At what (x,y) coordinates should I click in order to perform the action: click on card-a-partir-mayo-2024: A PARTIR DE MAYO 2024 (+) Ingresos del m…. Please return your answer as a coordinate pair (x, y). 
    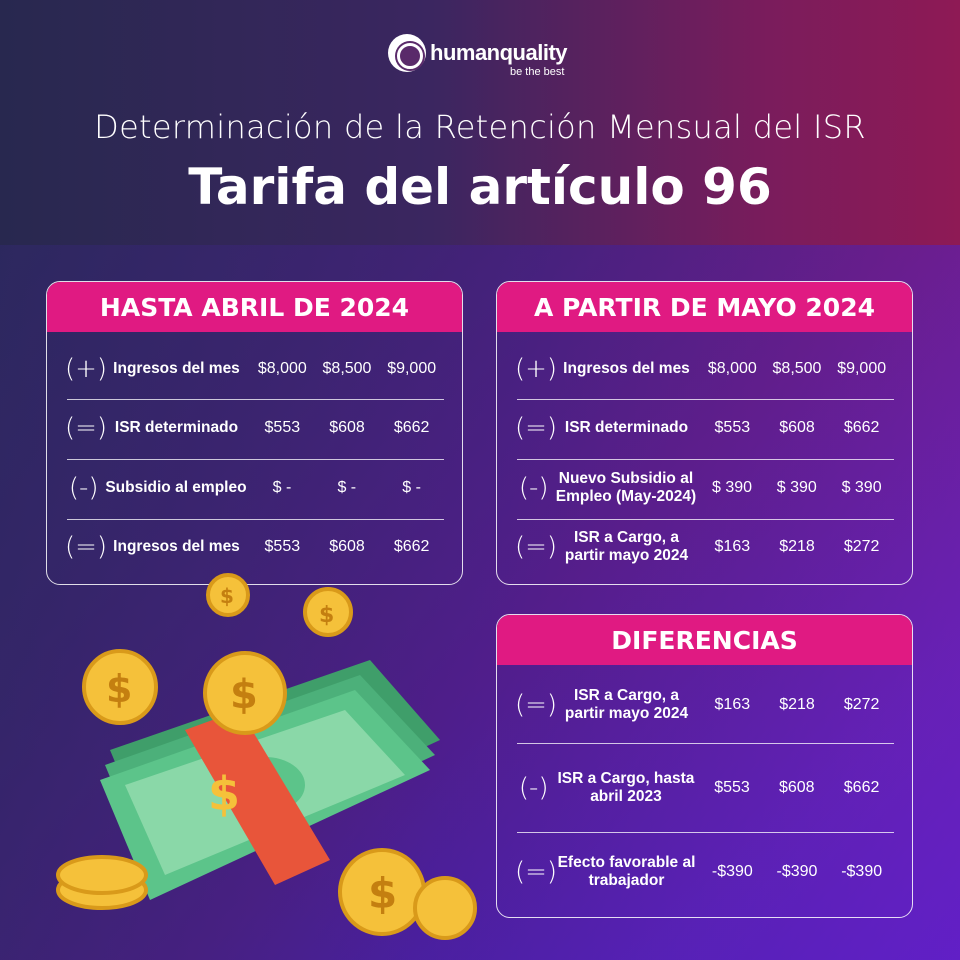
    Looking at the image, I should click on (704, 433).